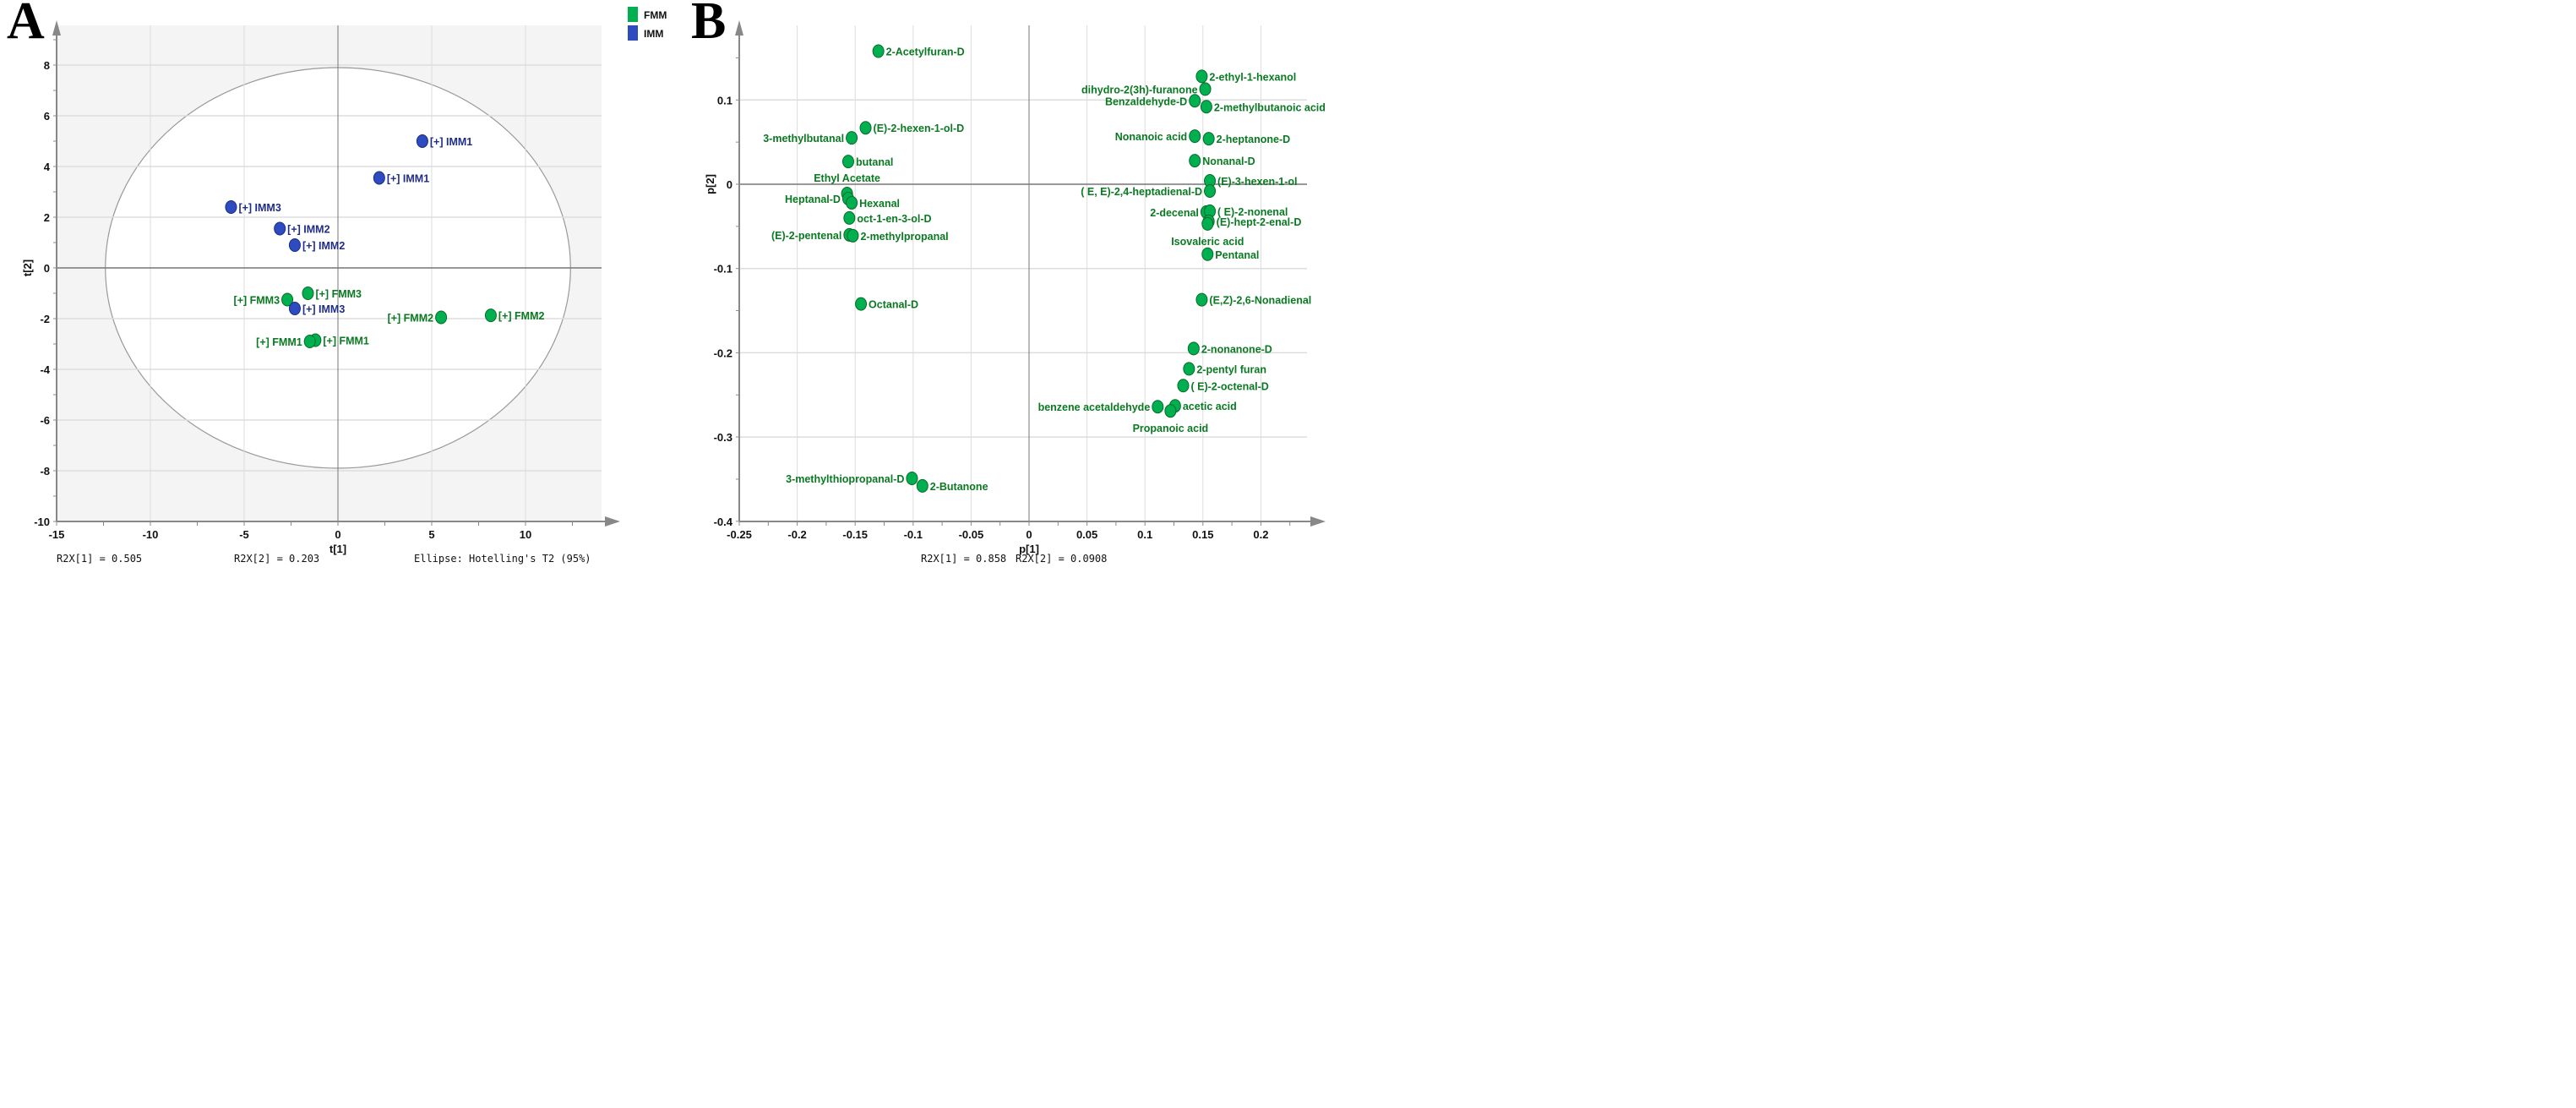 Image resolution: width=2576 pixels, height=1108 pixels. Describe the element at coordinates (1141, 192) in the screenshot. I see `data-label: ( E, E)-2,4-heptadienal-D` at that location.